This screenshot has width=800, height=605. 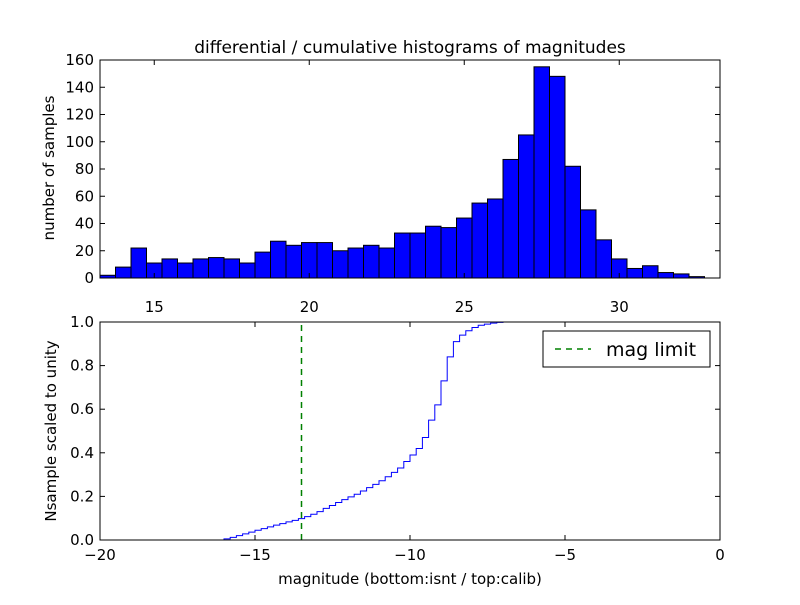 I want to click on histogram-y-axis-label: number of samples, so click(x=49, y=167).